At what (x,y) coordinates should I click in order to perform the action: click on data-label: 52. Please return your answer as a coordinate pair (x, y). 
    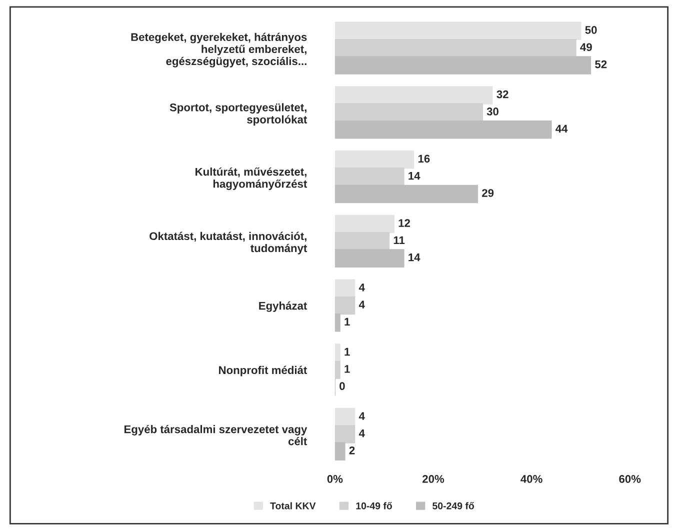
    Looking at the image, I should click on (601, 64).